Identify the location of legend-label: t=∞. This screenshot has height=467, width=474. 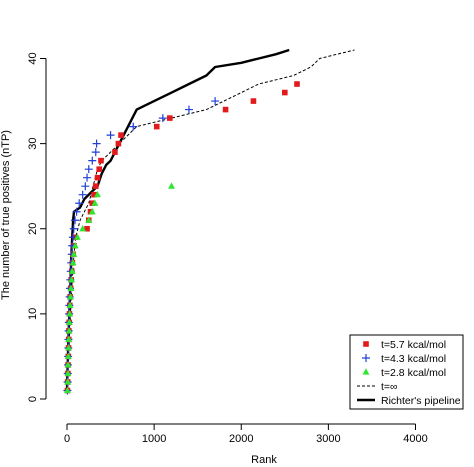
(389, 387).